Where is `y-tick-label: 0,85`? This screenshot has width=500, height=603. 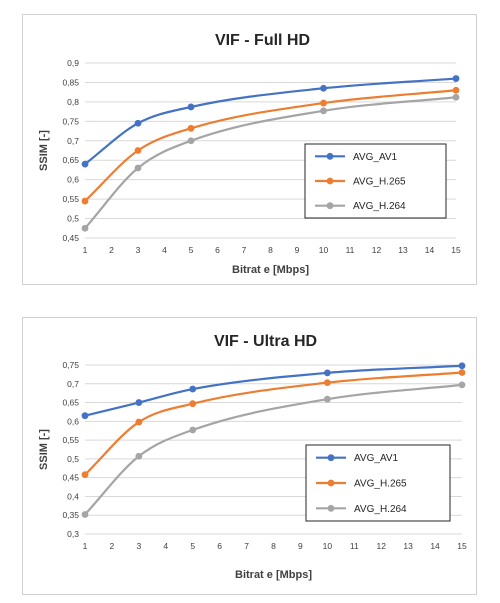
y-tick-label: 0,85 is located at coordinates (70, 82).